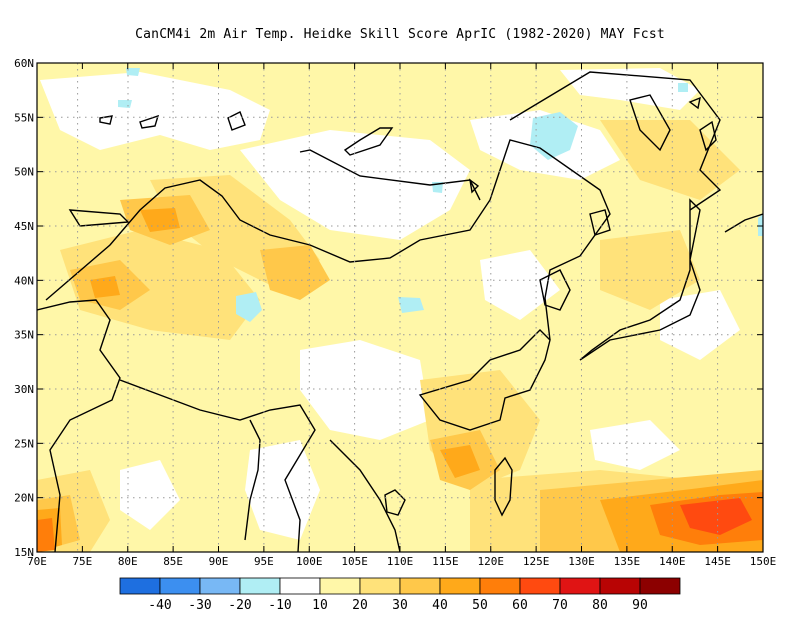 This screenshot has height=618, width=800. What do you see at coordinates (581, 561) in the screenshot?
I see `lon-tick-label: 130E` at bounding box center [581, 561].